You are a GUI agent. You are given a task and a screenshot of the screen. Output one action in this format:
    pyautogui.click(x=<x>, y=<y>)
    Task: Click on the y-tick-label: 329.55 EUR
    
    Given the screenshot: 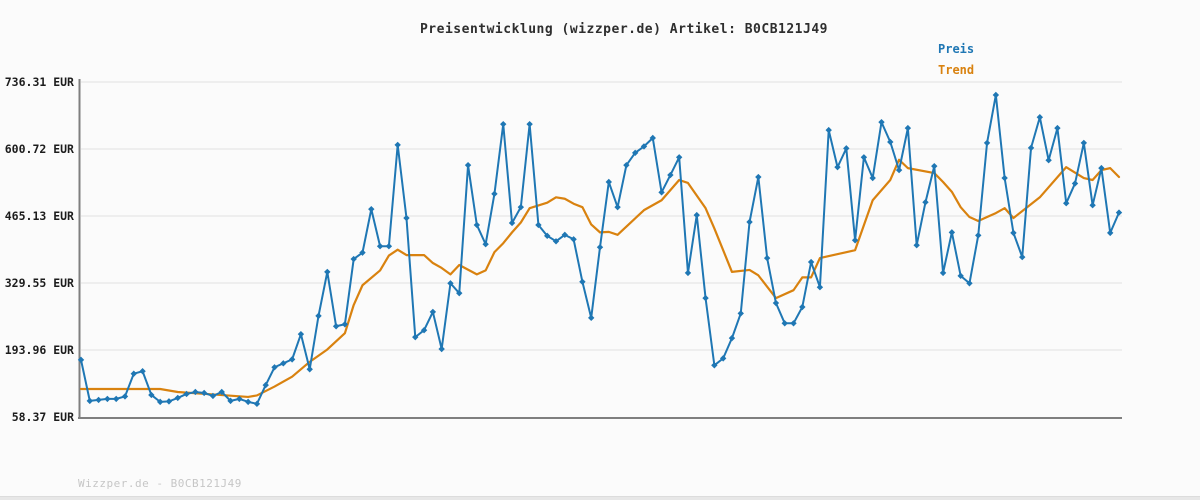 What is the action you would take?
    pyautogui.click(x=39, y=283)
    